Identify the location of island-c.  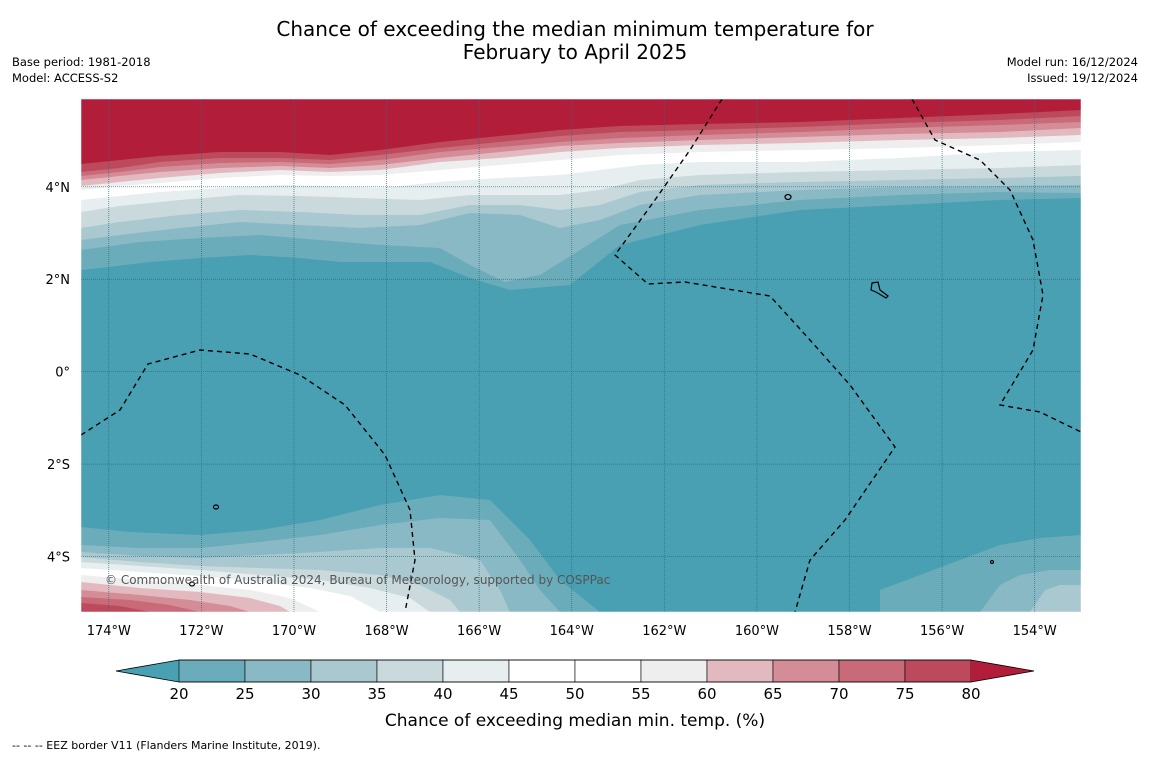
(216, 507).